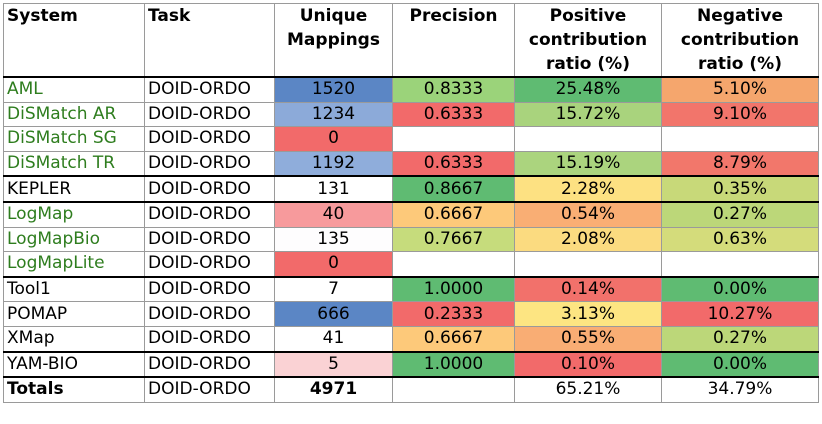  What do you see at coordinates (74, 139) in the screenshot?
I see `cell-system: DiSMatch SG` at bounding box center [74, 139].